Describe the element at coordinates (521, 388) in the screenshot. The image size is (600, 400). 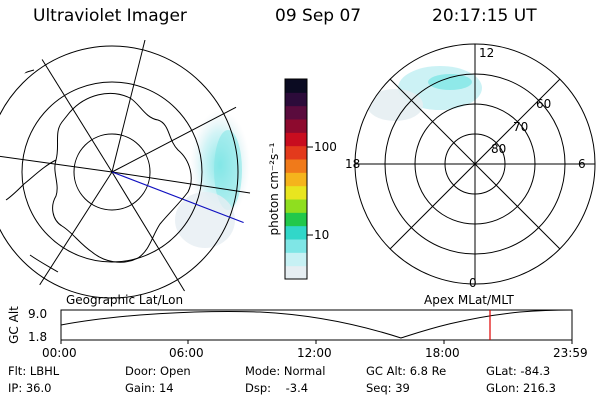
I see `info-glon: GLon: 216.3` at that location.